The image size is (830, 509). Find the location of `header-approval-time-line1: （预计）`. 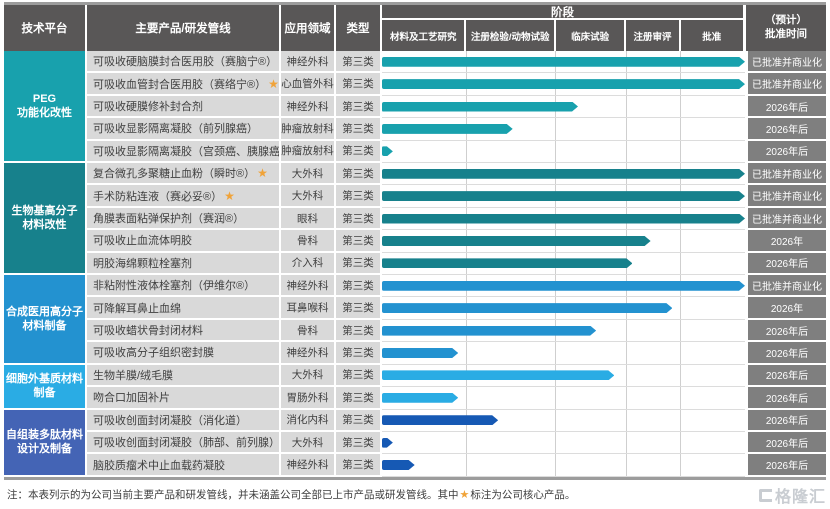

header-approval-time-line1: （预计） is located at coordinates (786, 20).